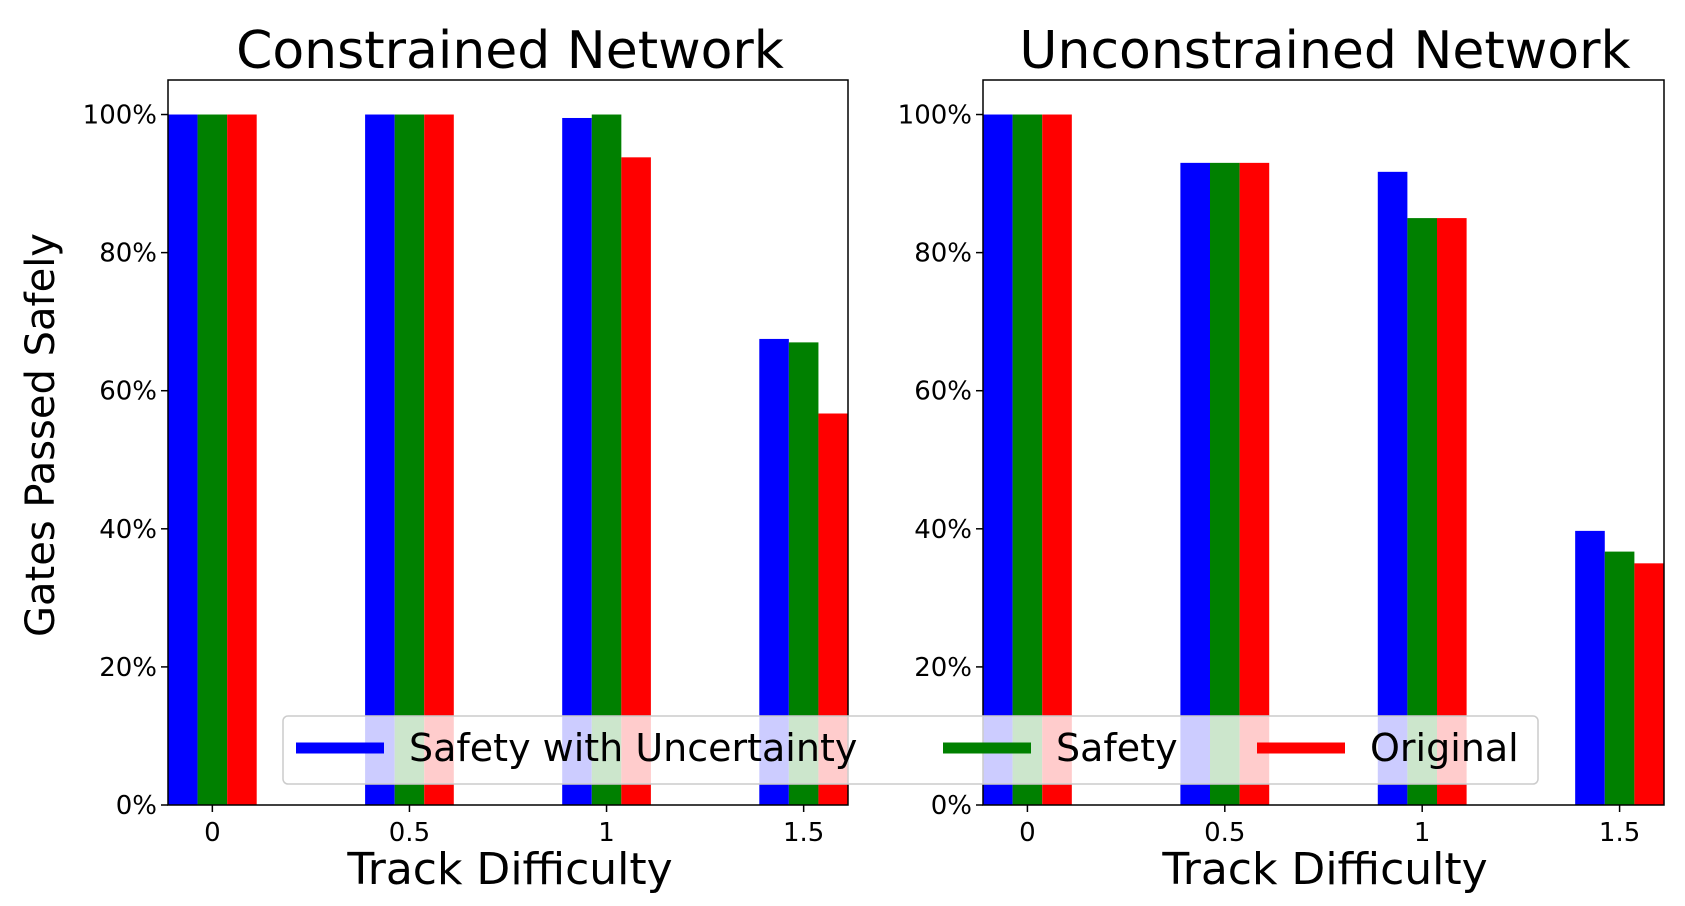 The image size is (1685, 906). I want to click on legend: Safety with Uncertainty Safety Original, so click(910, 750).